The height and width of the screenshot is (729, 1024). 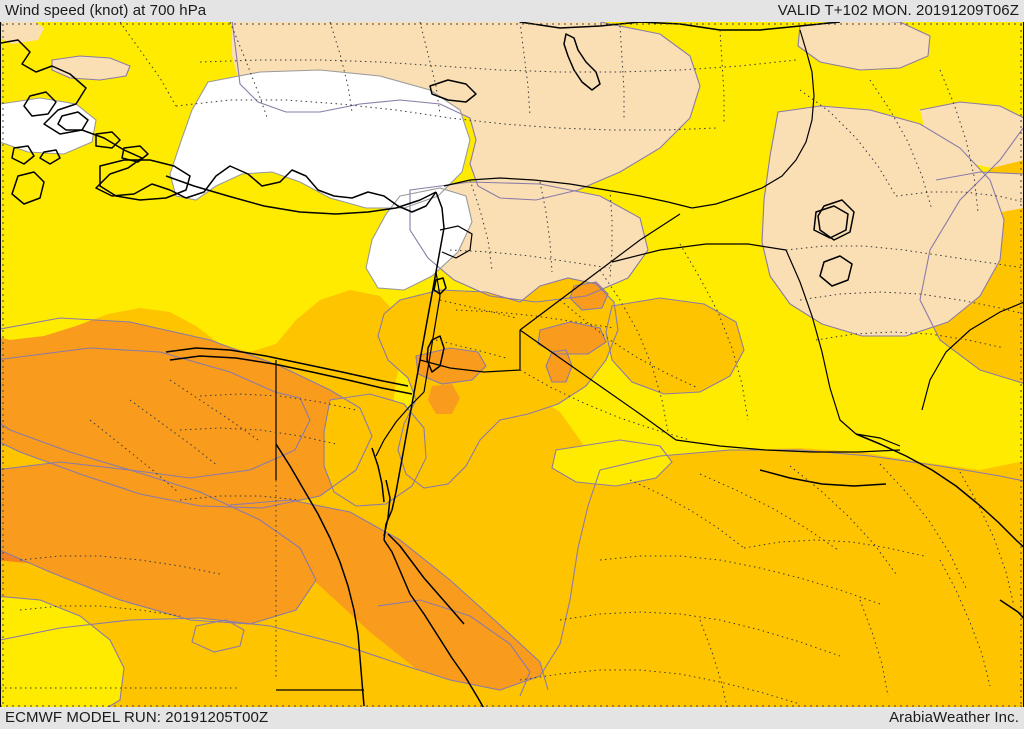 I want to click on contour-pocket-orange-b, so click(x=444, y=399).